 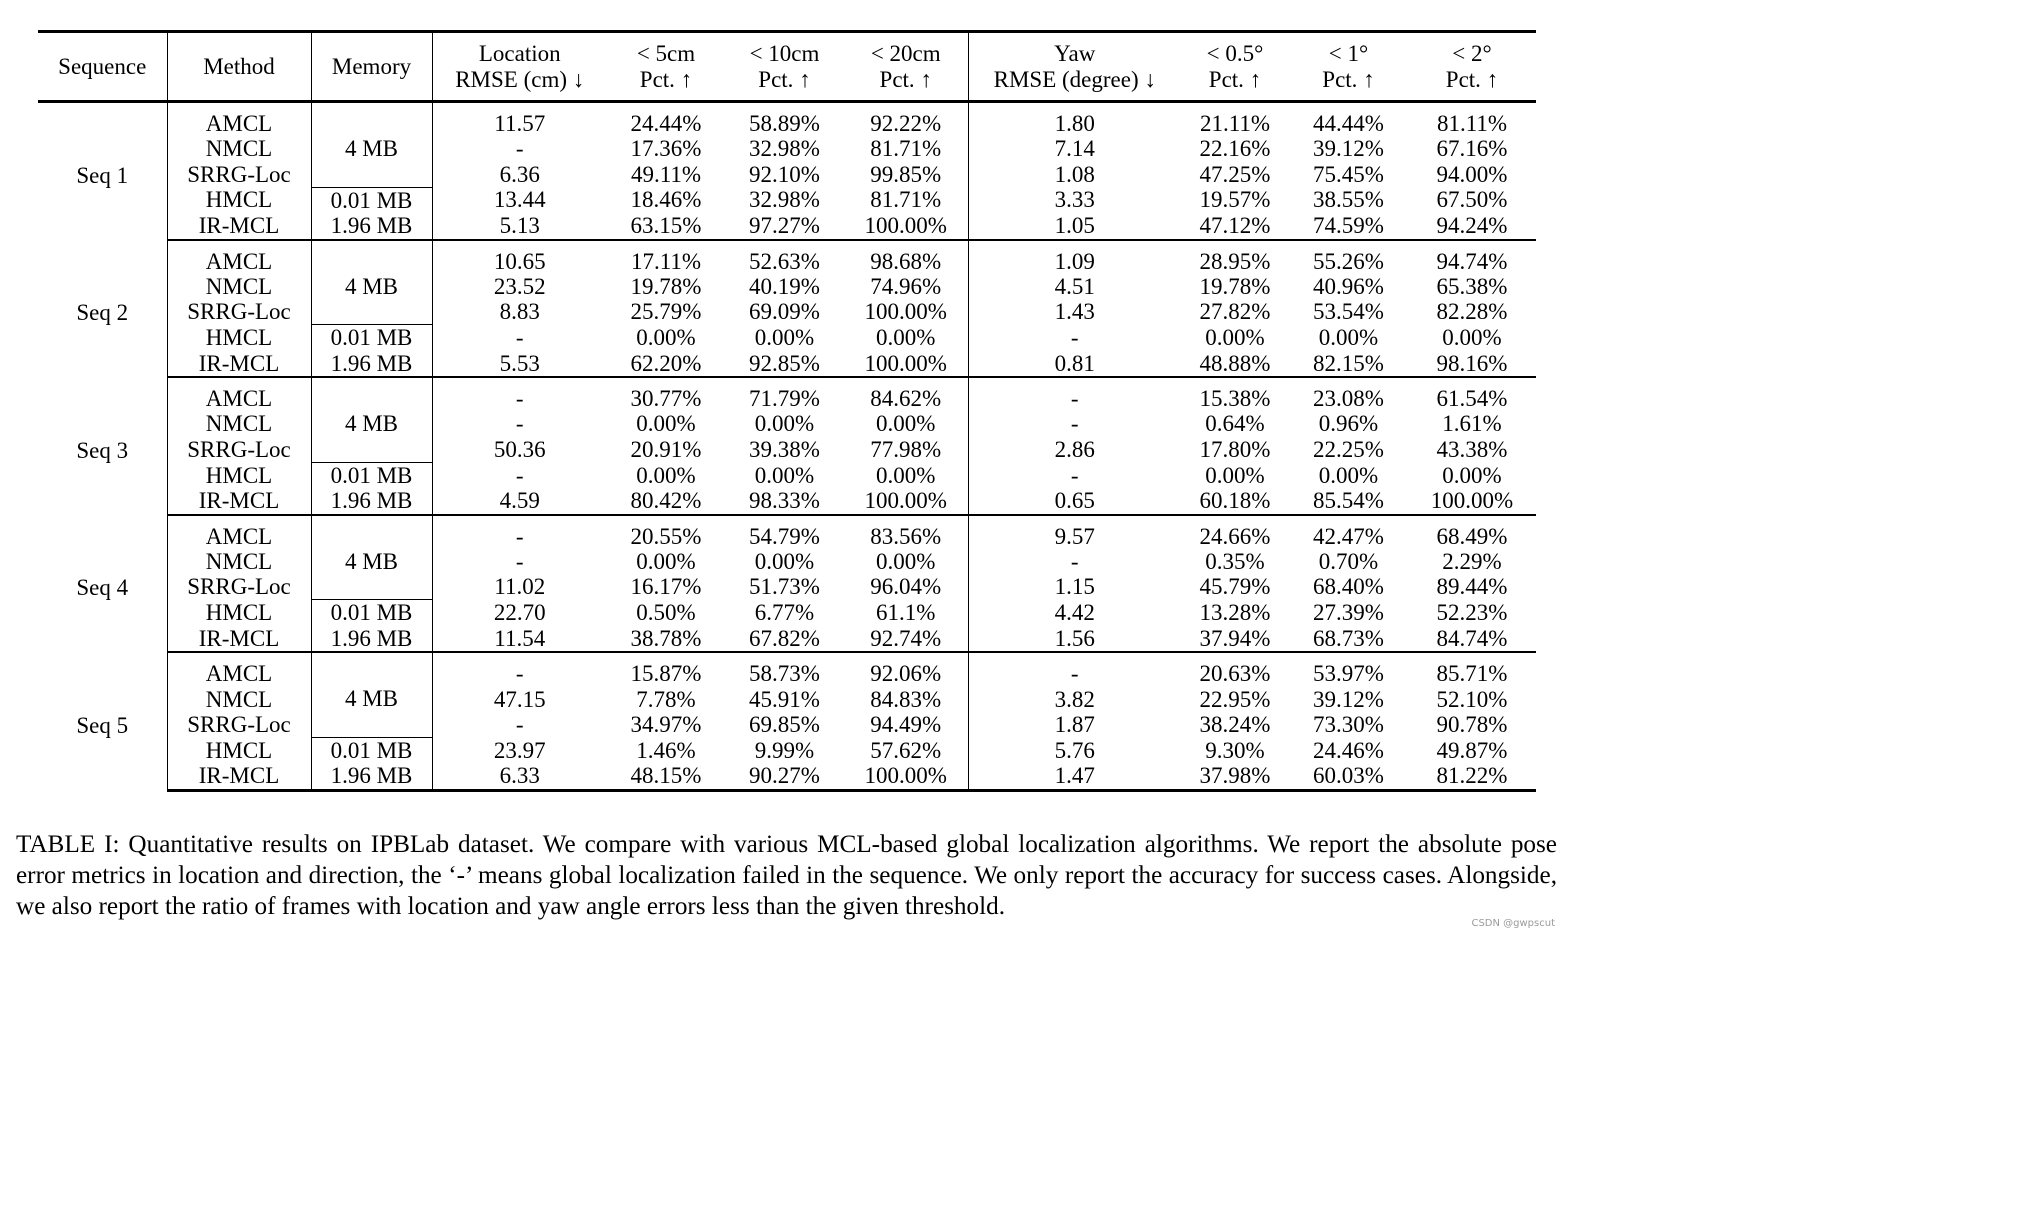 What do you see at coordinates (784, 639) in the screenshot?
I see `value-cell: 67.82%` at bounding box center [784, 639].